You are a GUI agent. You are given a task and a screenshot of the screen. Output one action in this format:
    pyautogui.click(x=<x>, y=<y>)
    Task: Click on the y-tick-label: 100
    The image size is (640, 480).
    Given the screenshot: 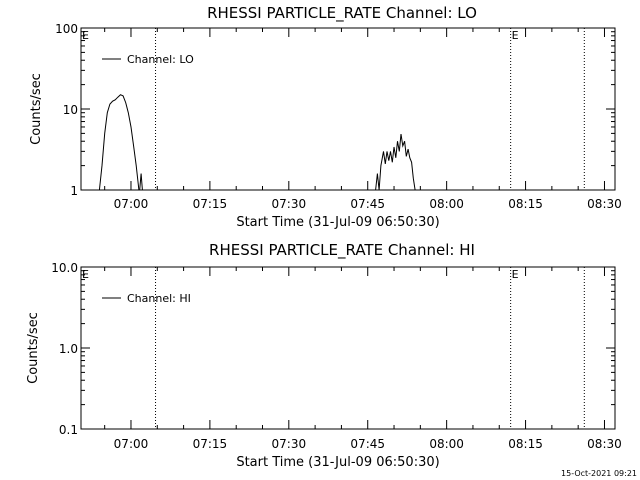 What is the action you would take?
    pyautogui.click(x=66, y=29)
    